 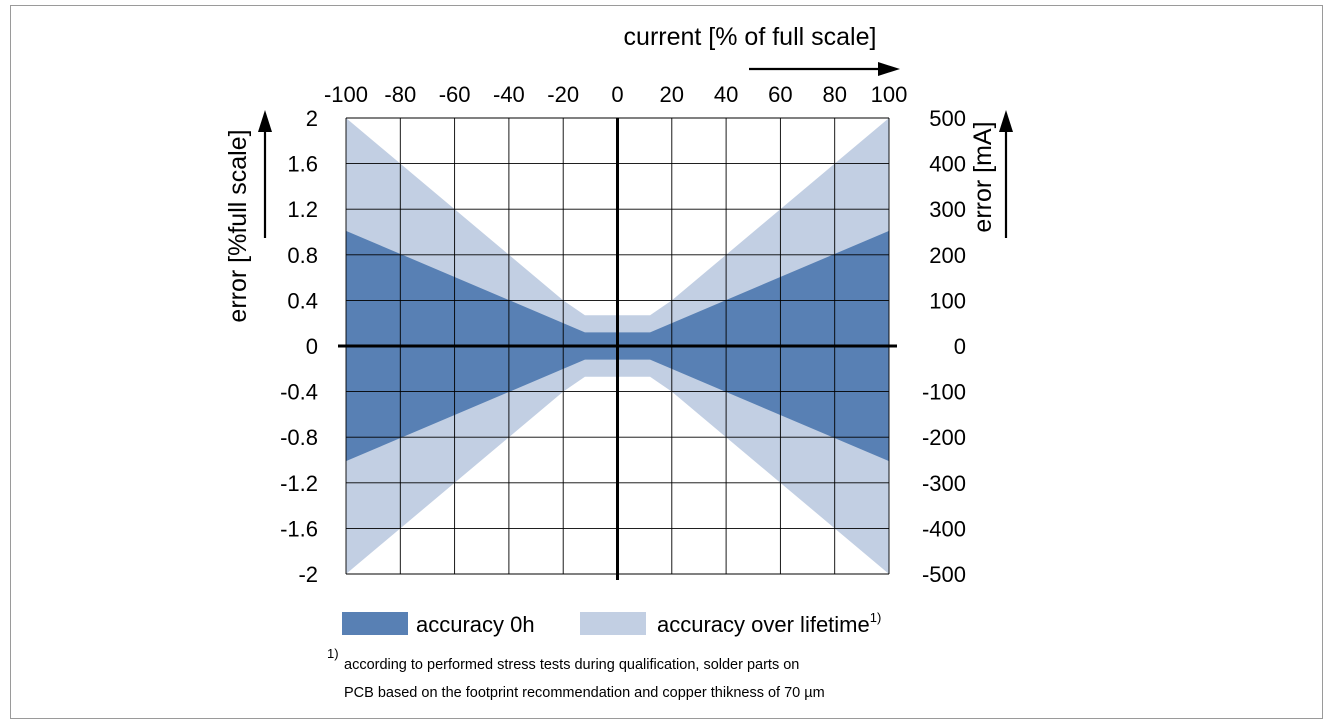 I want to click on y-right-tick-labels: 500 400 300 200 100 0 -100 -200 -300 -400 -500, so click(x=944, y=346).